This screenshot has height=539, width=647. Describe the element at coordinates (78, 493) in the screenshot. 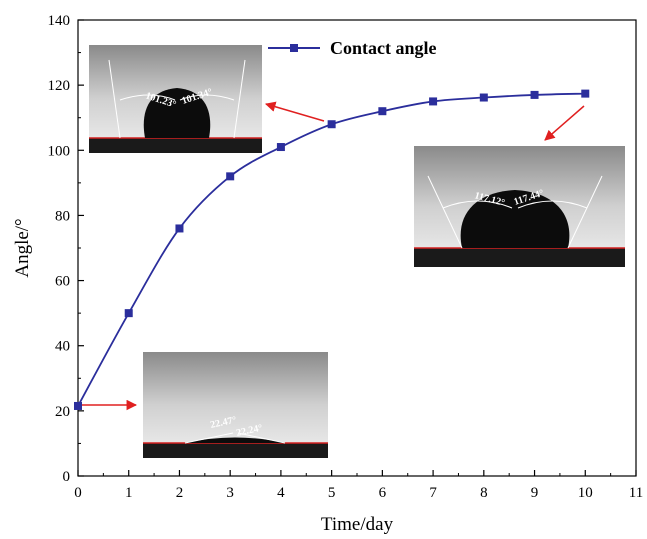

I see `x-tick-label: 0` at that location.